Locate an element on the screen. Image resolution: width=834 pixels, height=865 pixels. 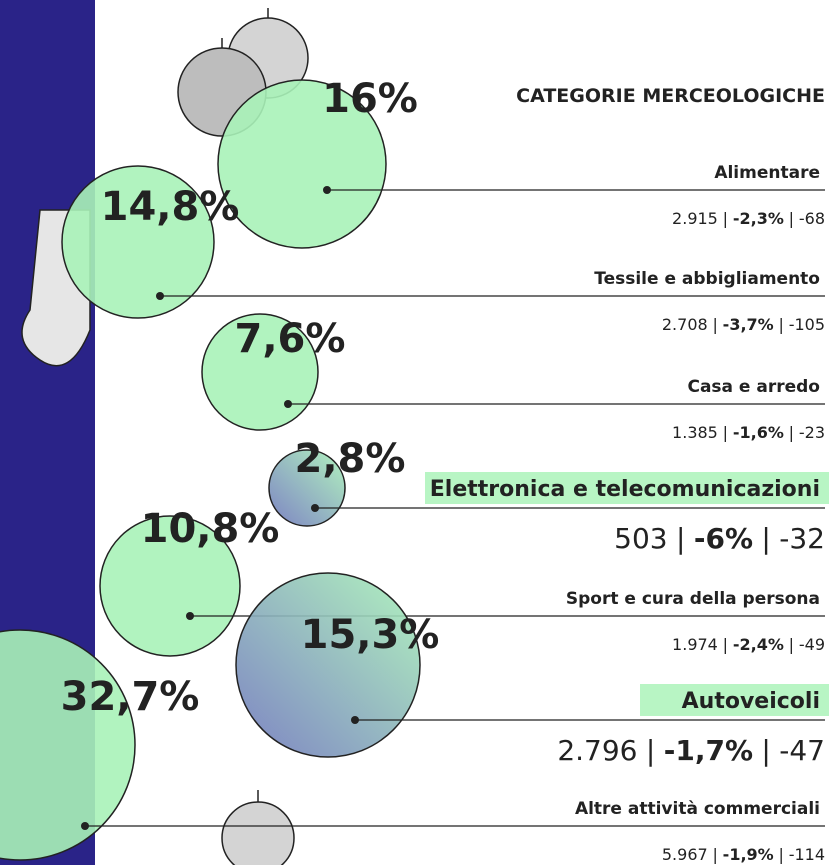
share-label: 10,8% is located at coordinates (210, 529).